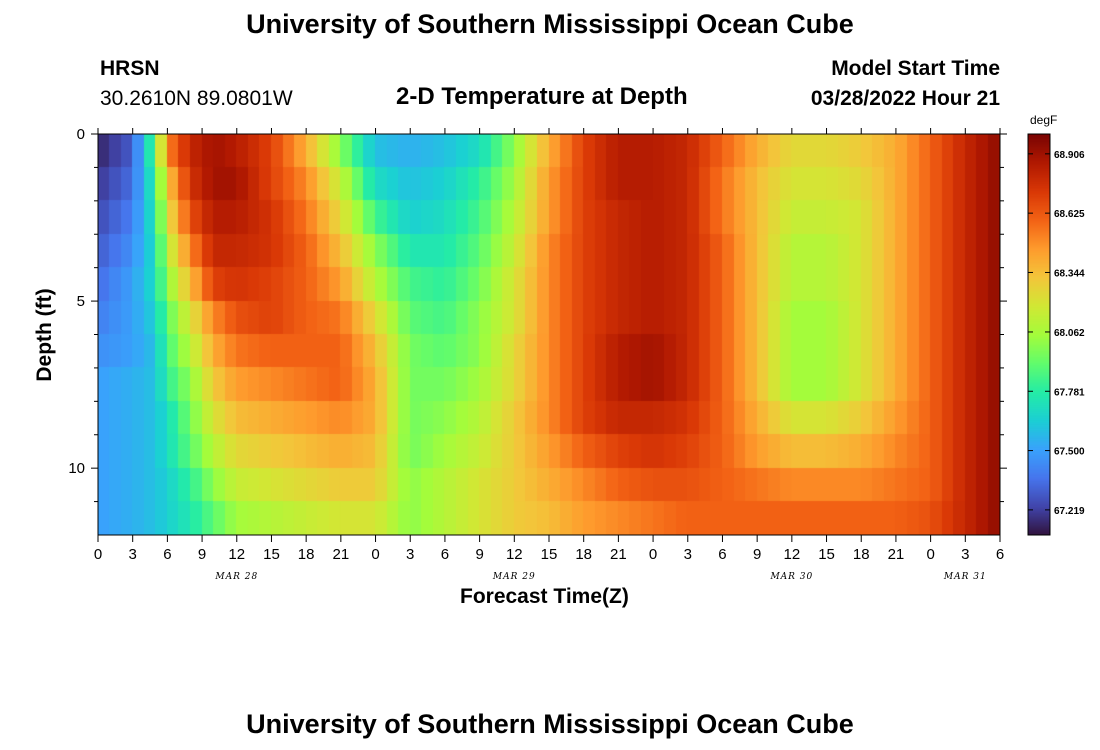 This screenshot has width=1100, height=750. I want to click on day-label: MAR 28, so click(236, 577).